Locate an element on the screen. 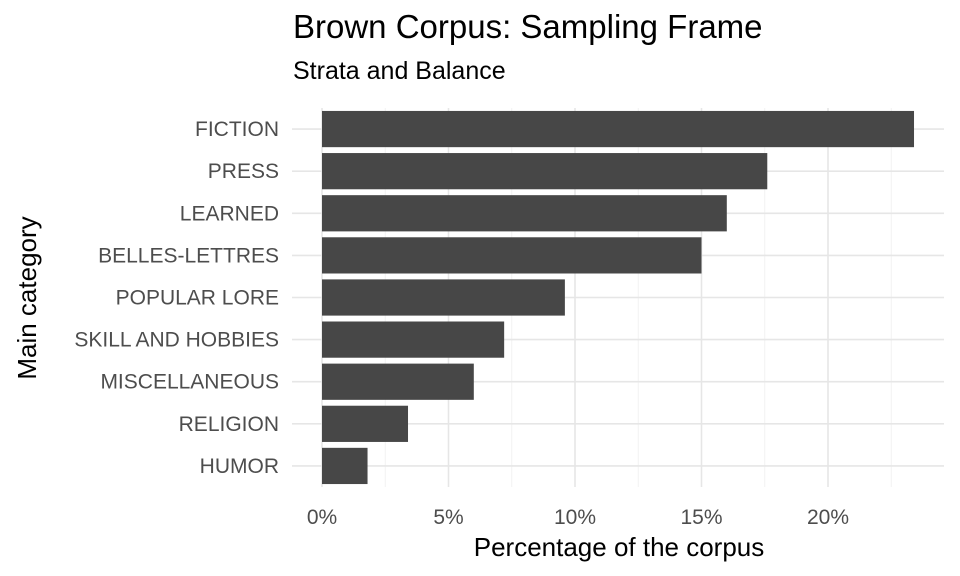  x-axis-title: Percentage of the corpus is located at coordinates (619, 547).